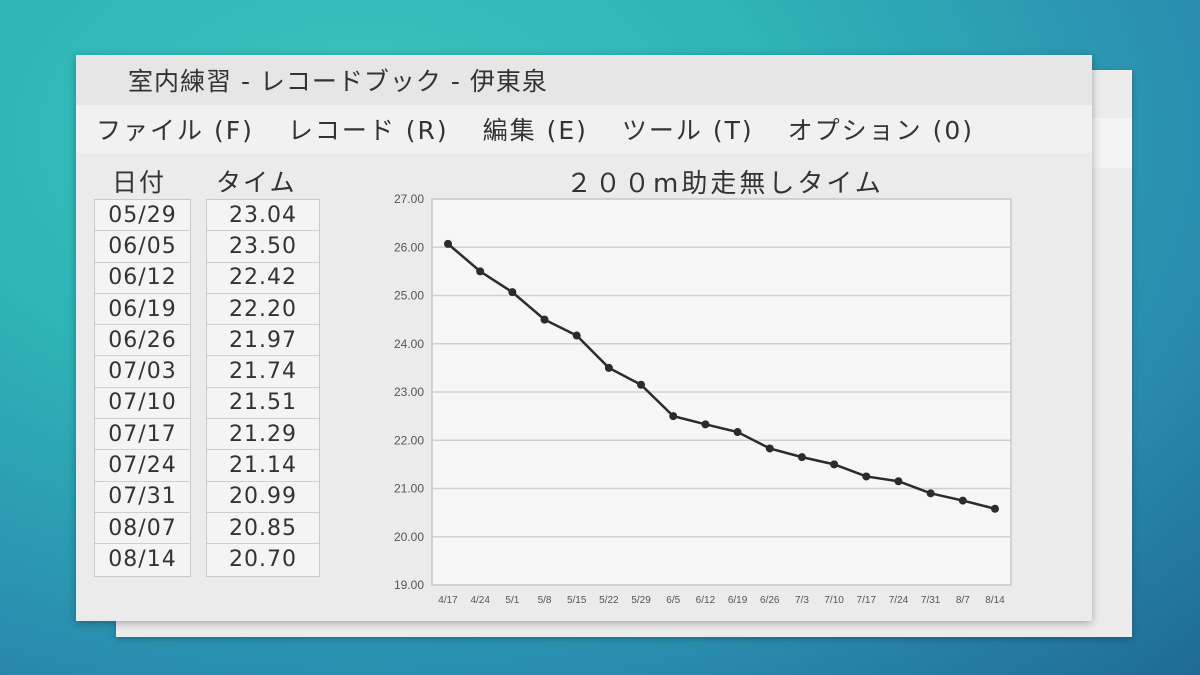  Describe the element at coordinates (480, 600) in the screenshot. I see `x-tick-label: 4/24` at that location.